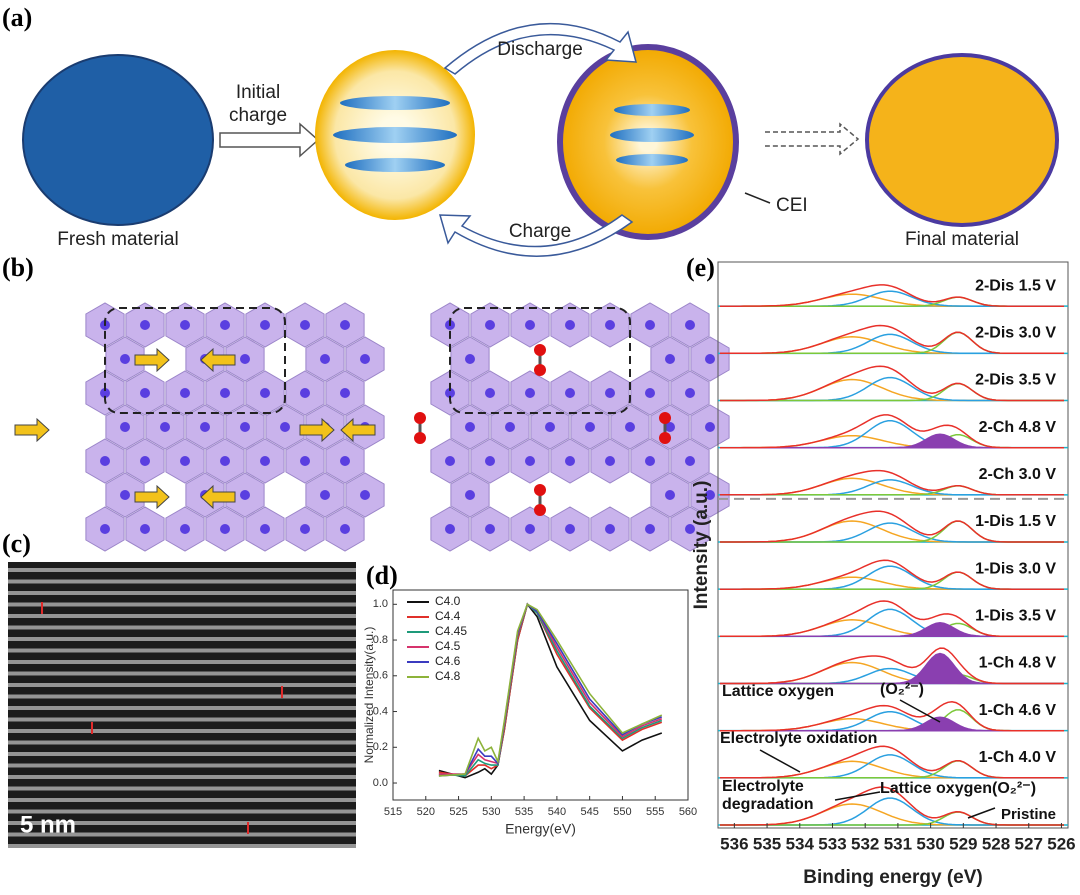  I want to click on panel-label: (a), so click(17, 17).